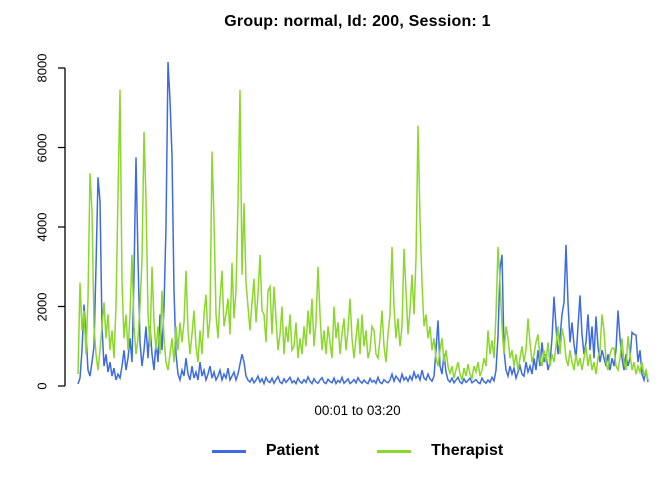 The width and height of the screenshot is (672, 480). I want to click on legend-item-patient: Patient, so click(265, 451).